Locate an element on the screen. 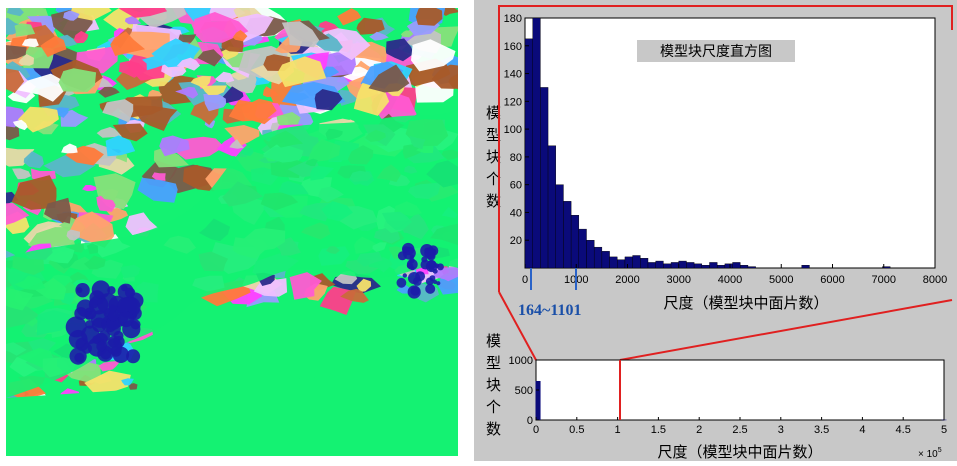 Image resolution: width=957 pixels, height=466 pixels. y-tick-label: 60 is located at coordinates (516, 186).